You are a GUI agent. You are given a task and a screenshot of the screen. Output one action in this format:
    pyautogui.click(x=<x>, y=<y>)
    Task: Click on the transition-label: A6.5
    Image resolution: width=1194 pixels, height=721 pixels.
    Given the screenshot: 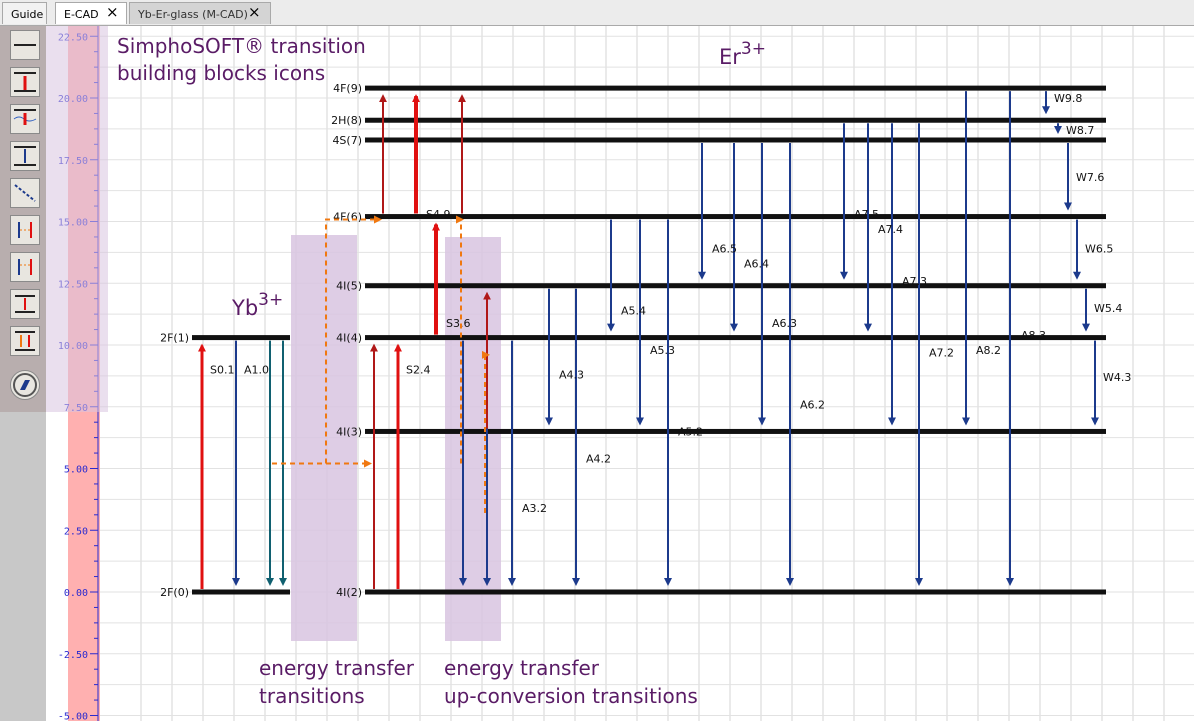 What is the action you would take?
    pyautogui.click(x=724, y=249)
    